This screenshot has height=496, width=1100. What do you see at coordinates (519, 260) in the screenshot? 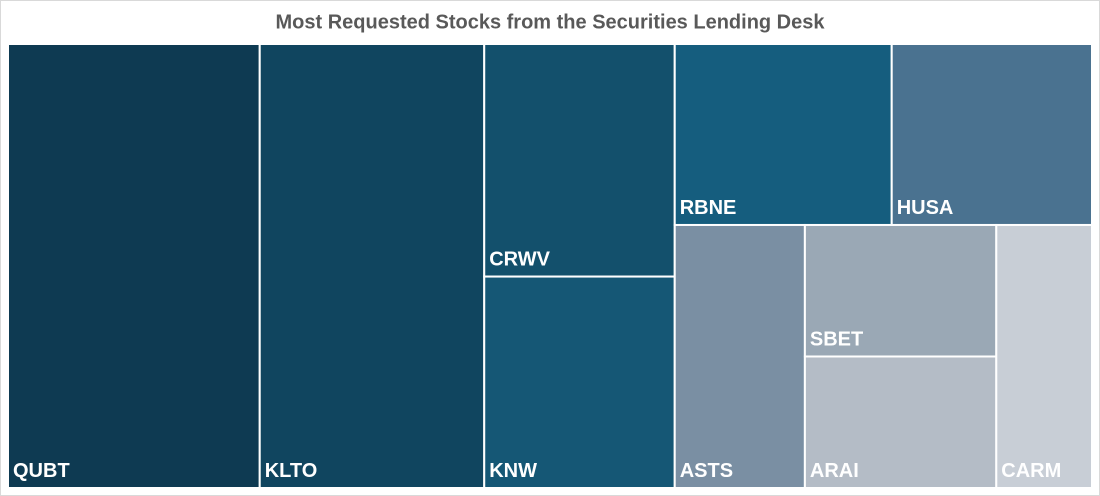
I see `tile-label: CRWV` at bounding box center [519, 260].